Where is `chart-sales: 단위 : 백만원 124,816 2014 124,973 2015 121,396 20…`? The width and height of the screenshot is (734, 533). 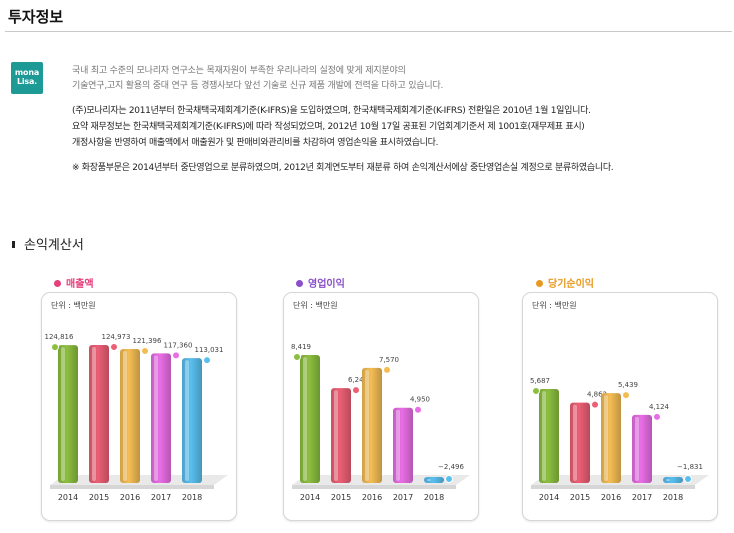
chart-sales: 단위 : 백만원 124,816 2014 124,973 2015 121,396 20… is located at coordinates (139, 406).